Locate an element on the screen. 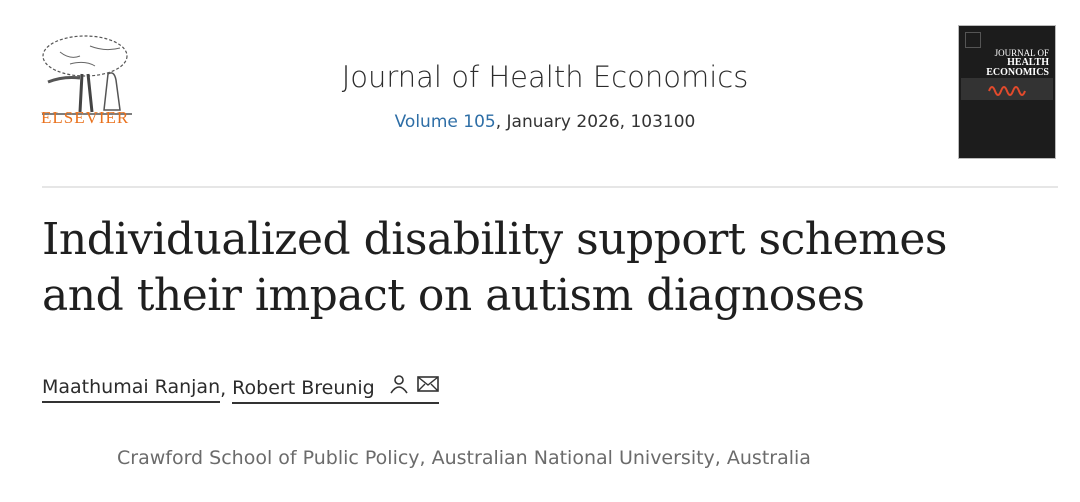  header-divider is located at coordinates (550, 187).